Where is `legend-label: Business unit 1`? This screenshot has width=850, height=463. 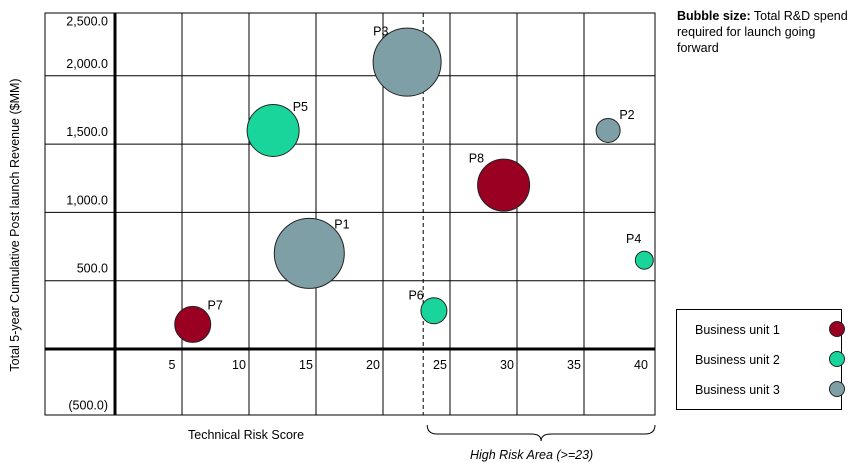
legend-label: Business unit 1 is located at coordinates (737, 330).